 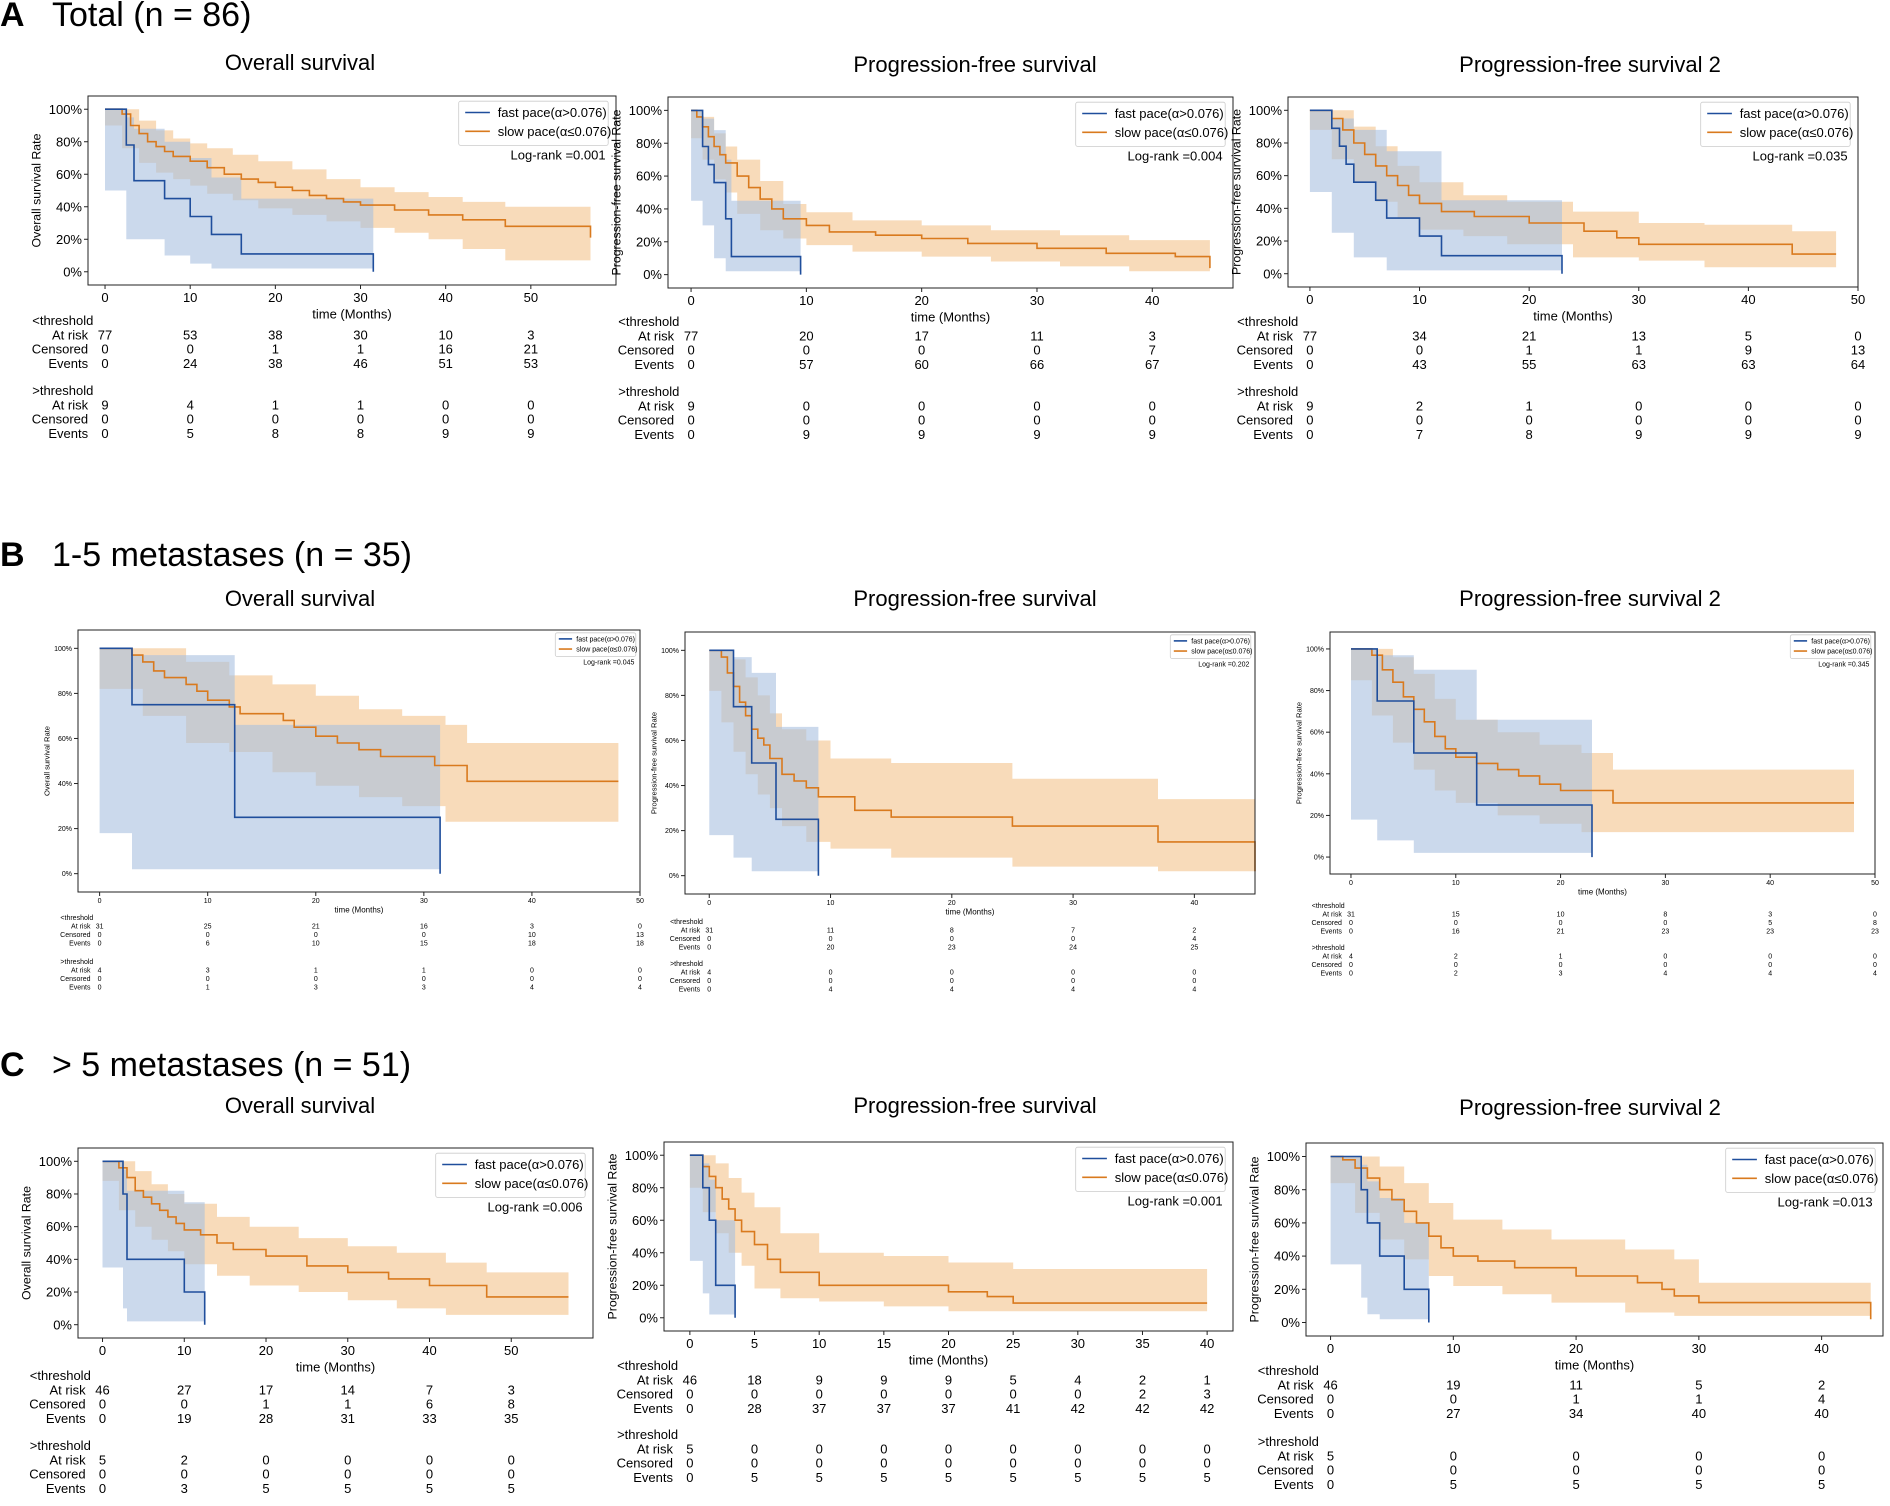 What do you see at coordinates (533, 123) in the screenshot?
I see `legend-box` at bounding box center [533, 123].